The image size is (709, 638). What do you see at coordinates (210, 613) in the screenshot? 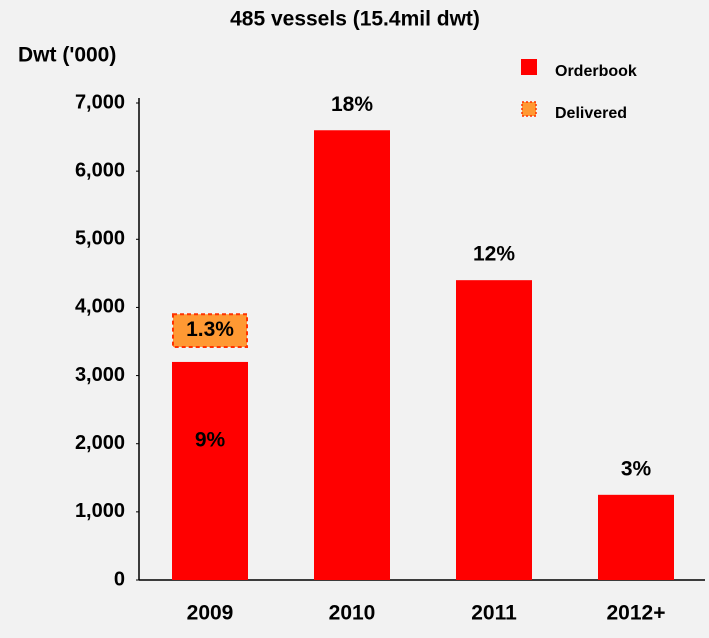
I see `x-tick-label: 2009` at bounding box center [210, 613].